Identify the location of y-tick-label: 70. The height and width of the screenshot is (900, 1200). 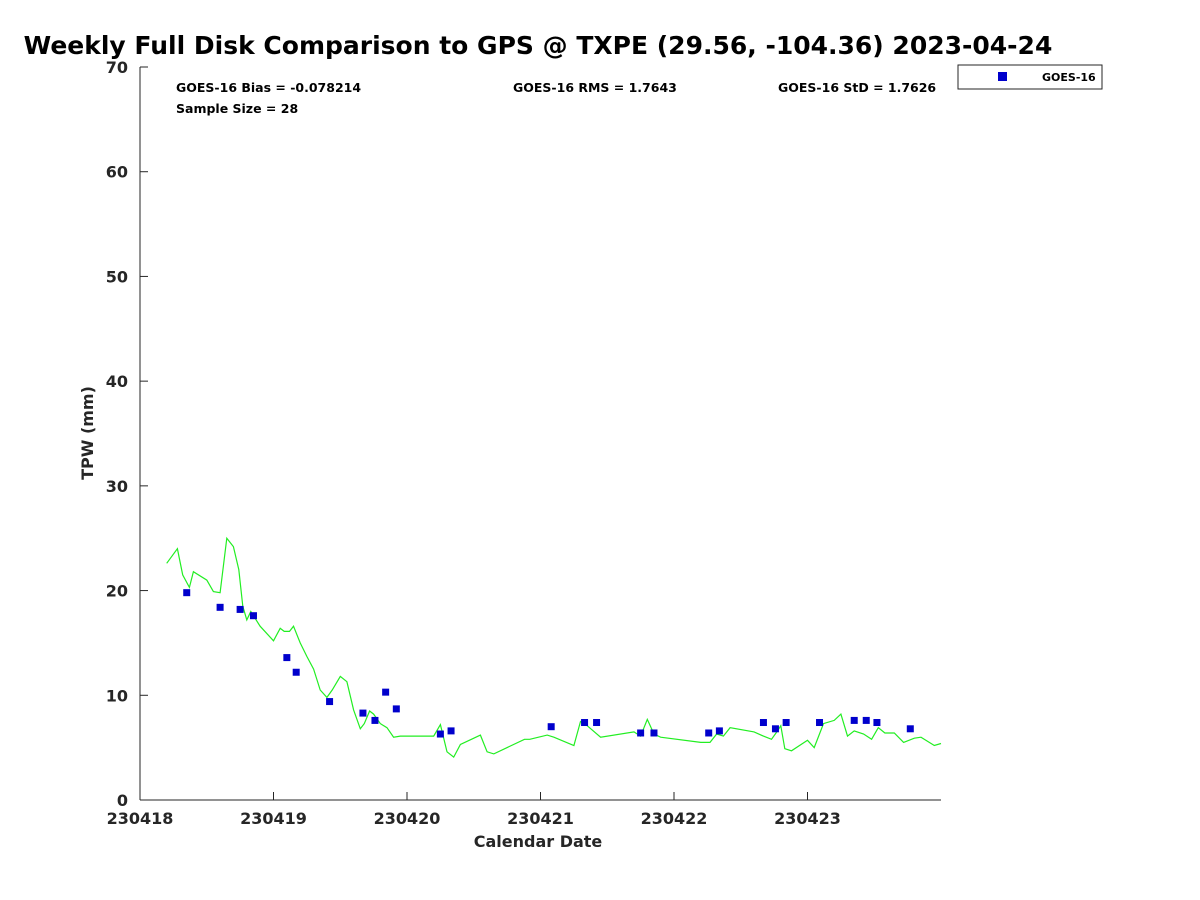
(117, 67).